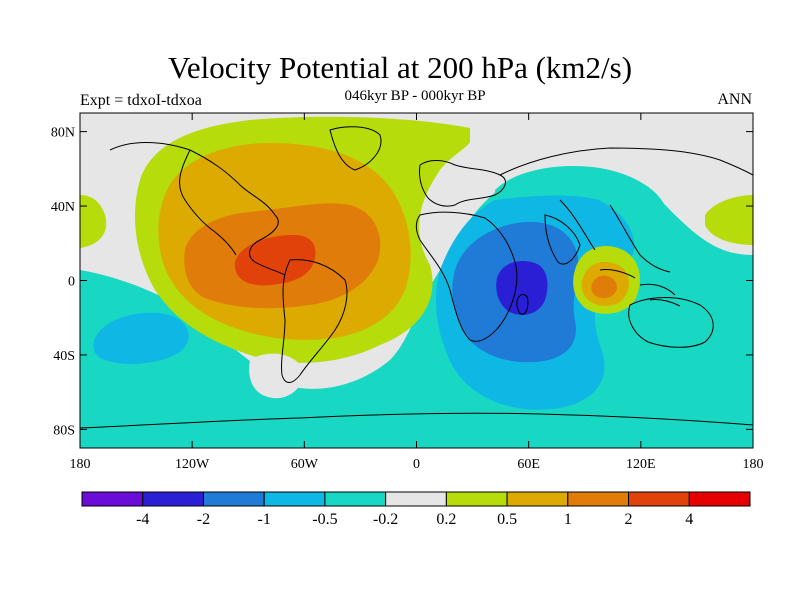  What do you see at coordinates (562, 239) in the screenshot?
I see `coast-india` at bounding box center [562, 239].